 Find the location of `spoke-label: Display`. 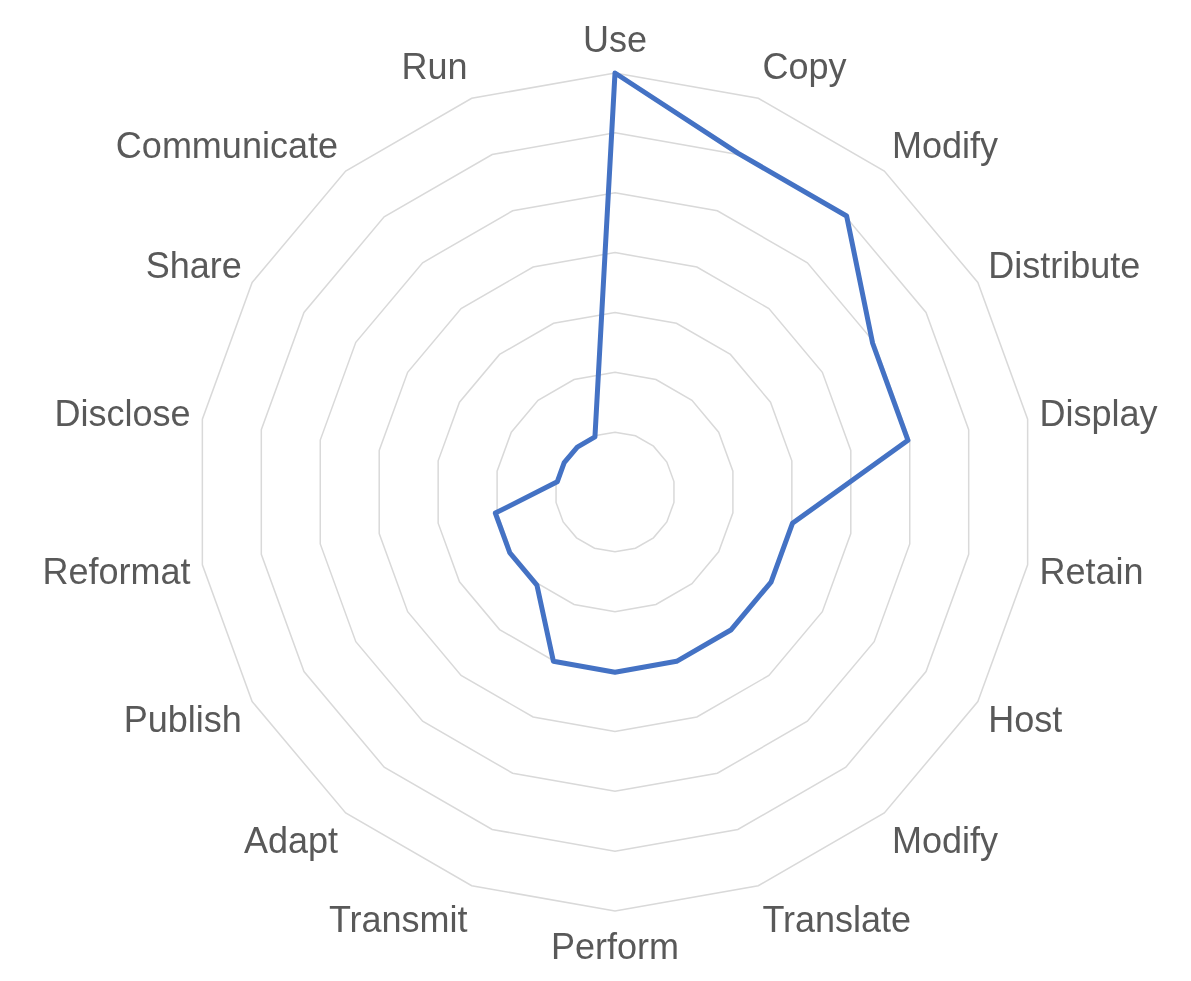

spoke-label: Display is located at coordinates (1098, 414).